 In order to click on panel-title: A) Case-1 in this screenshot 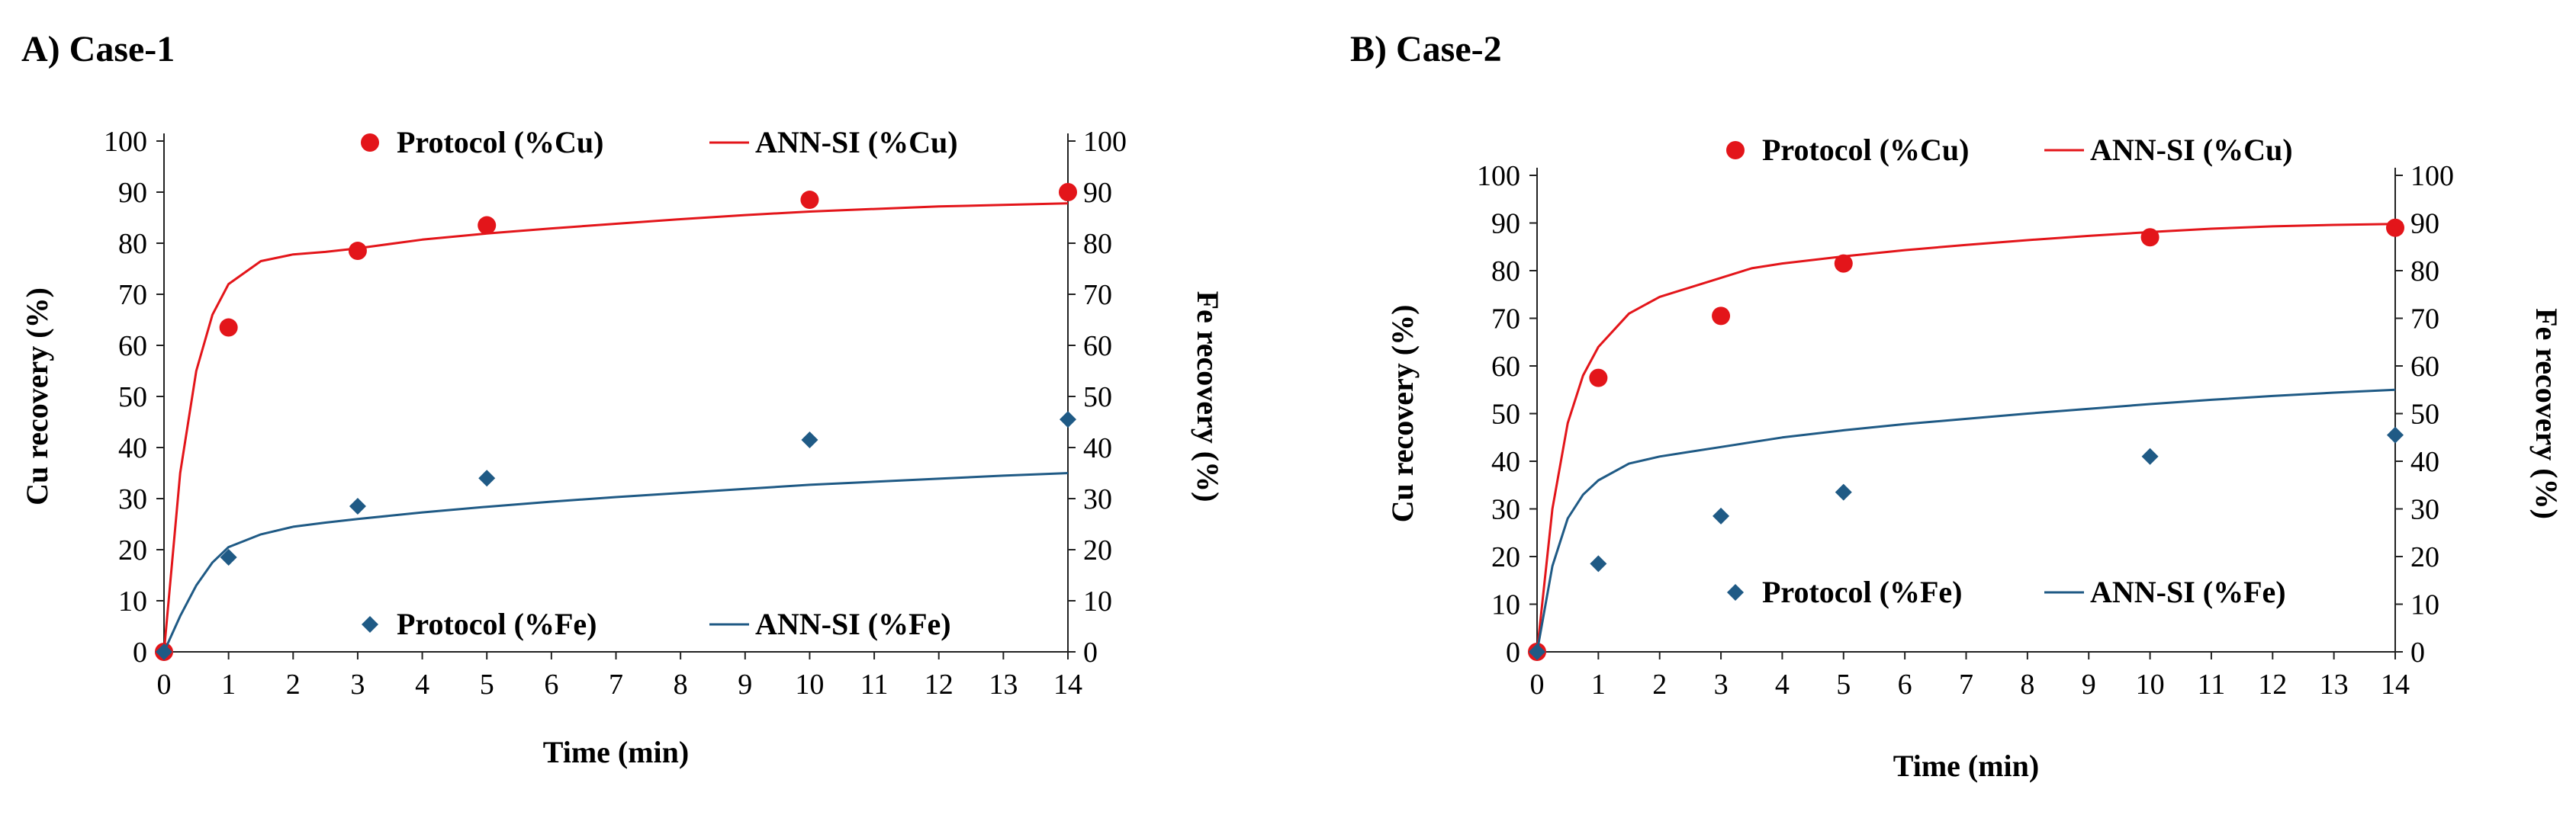, I will do `click(98, 49)`.